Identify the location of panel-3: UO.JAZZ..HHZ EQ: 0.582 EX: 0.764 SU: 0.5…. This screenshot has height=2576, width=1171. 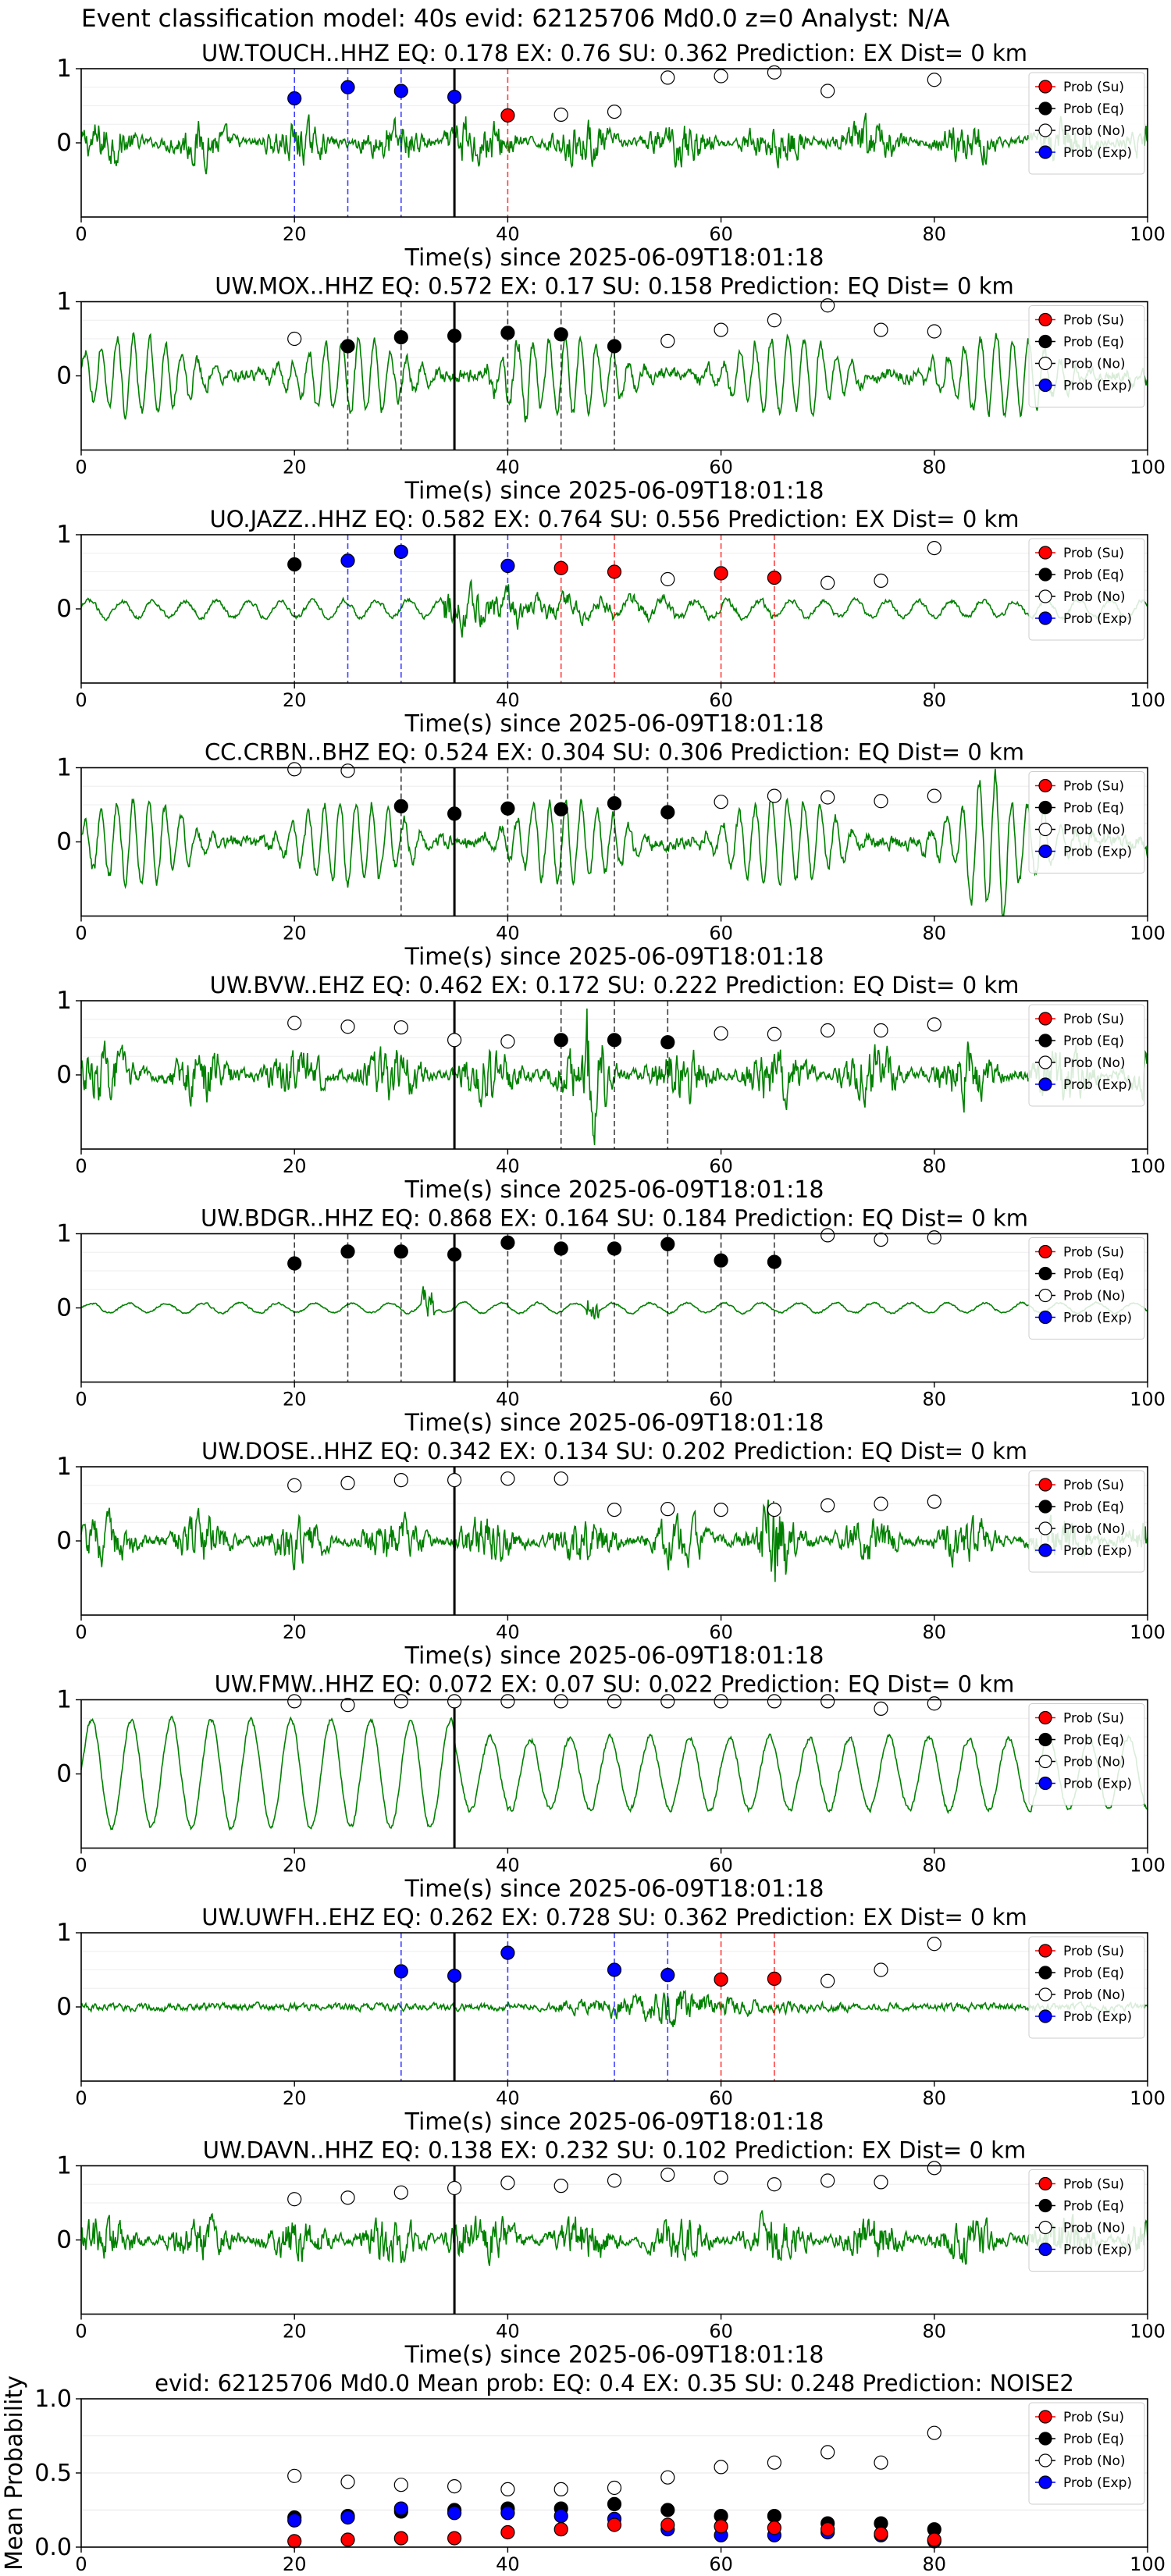
(611, 622).